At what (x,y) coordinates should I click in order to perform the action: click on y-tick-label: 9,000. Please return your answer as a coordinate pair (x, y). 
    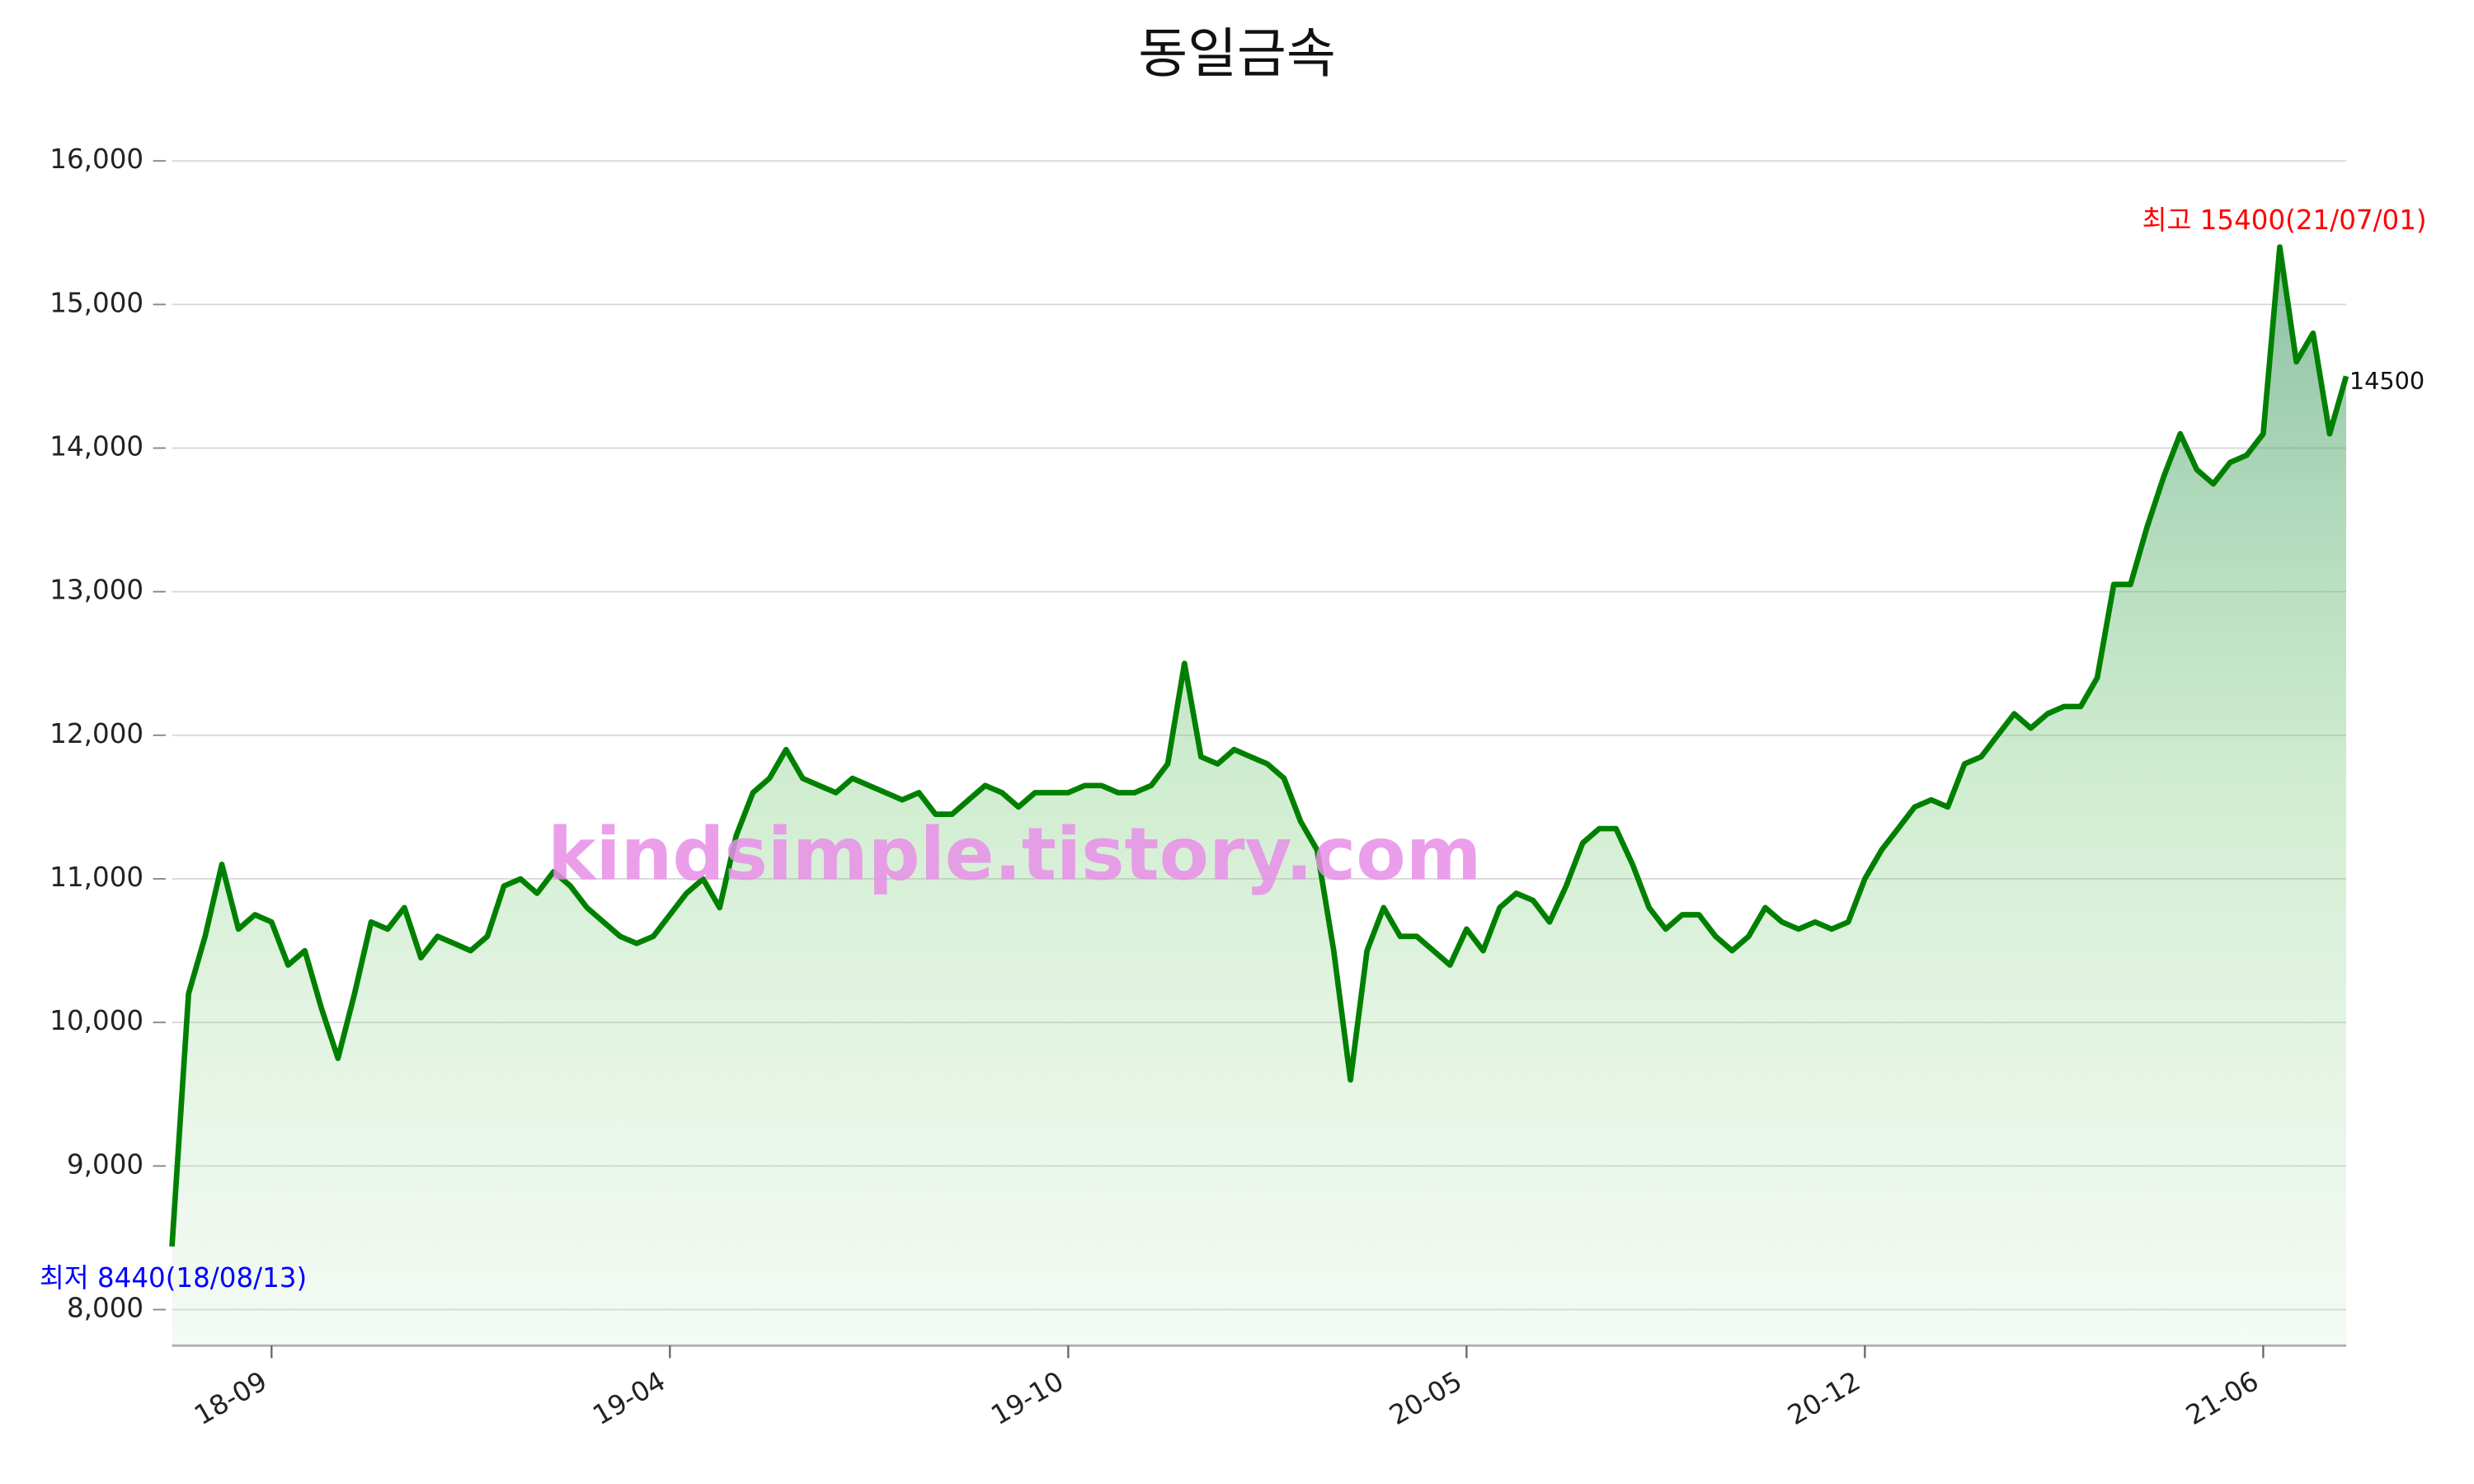
    Looking at the image, I should click on (105, 1164).